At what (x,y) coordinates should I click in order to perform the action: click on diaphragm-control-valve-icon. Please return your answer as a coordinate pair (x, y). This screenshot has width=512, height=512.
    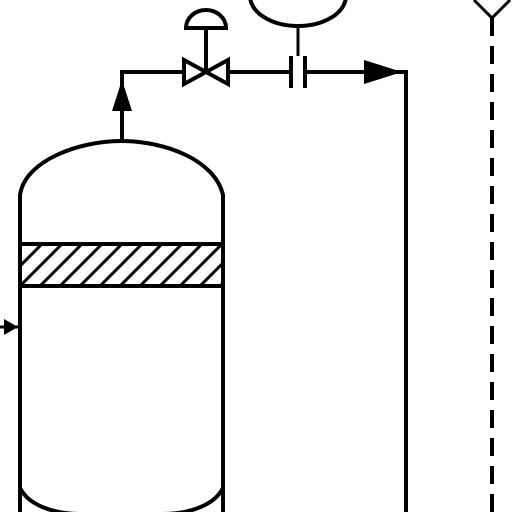
    Looking at the image, I should click on (206, 48).